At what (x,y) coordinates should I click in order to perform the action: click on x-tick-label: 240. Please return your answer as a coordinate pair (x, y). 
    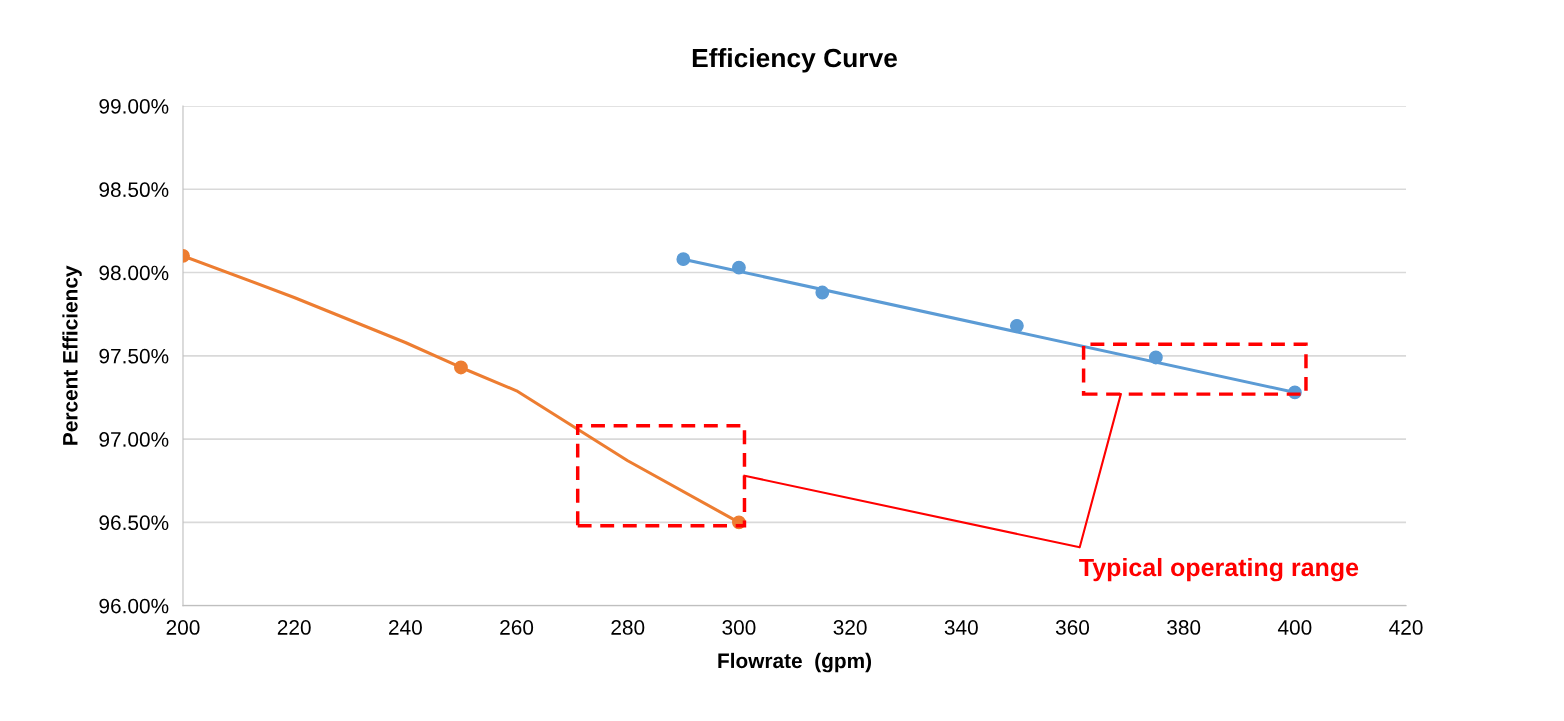
    Looking at the image, I should click on (405, 627).